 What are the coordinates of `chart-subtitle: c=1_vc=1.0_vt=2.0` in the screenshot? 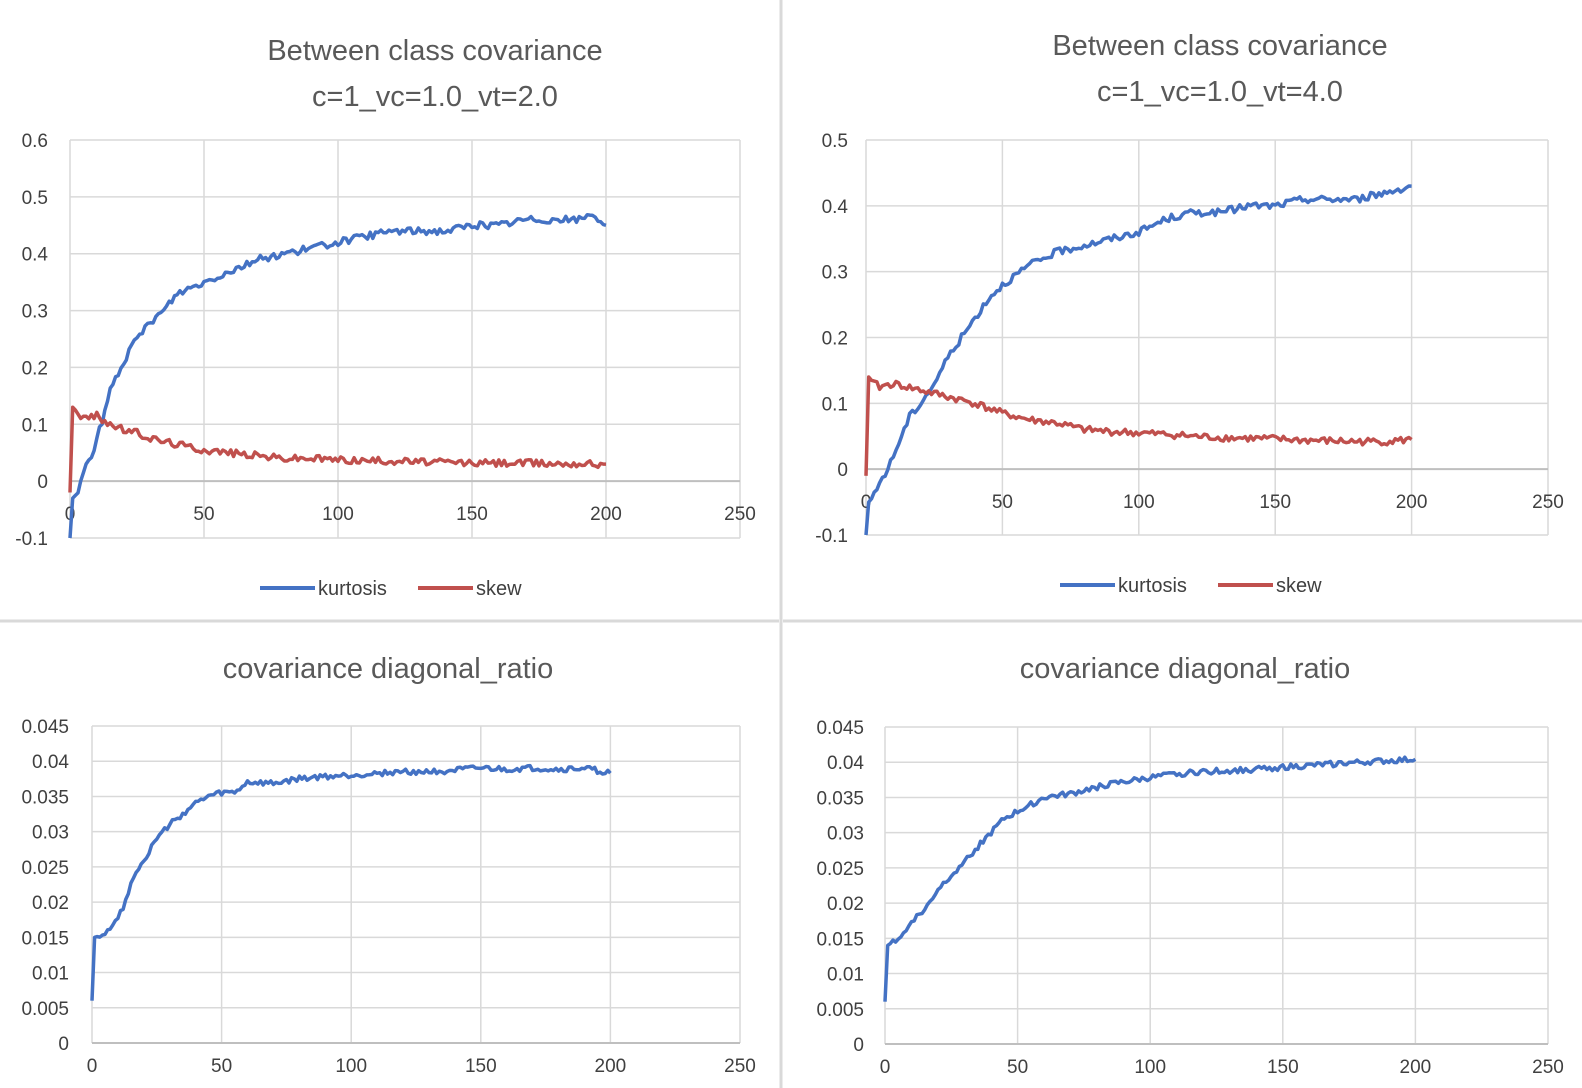 It's located at (435, 97).